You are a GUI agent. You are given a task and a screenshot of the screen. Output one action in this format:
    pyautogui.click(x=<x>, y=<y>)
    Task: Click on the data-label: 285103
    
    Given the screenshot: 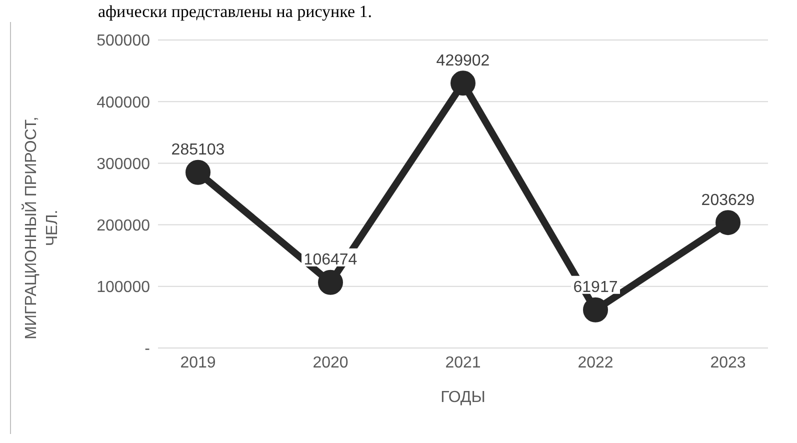 What is the action you would take?
    pyautogui.click(x=198, y=150)
    